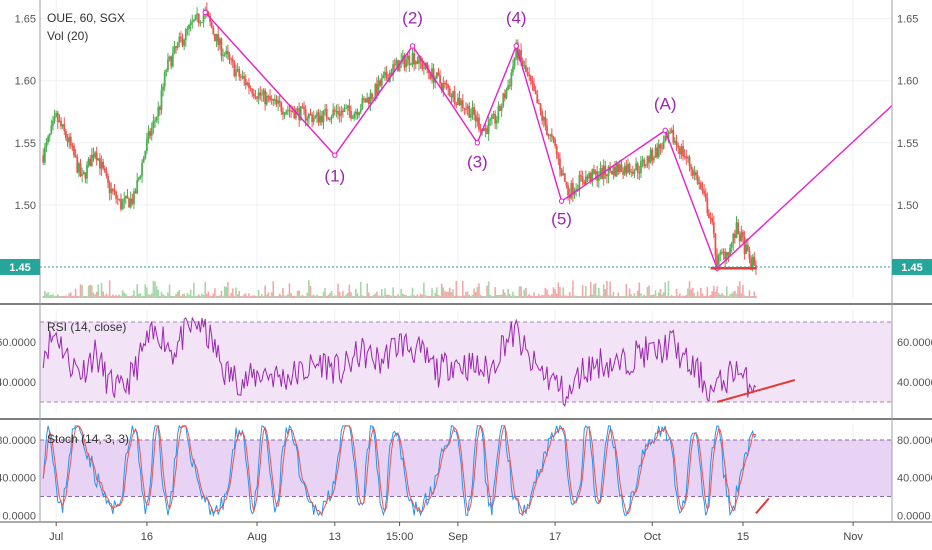 The width and height of the screenshot is (932, 550). What do you see at coordinates (88, 439) in the screenshot?
I see `stoch-legend: Stoch (14, 3, 3)` at bounding box center [88, 439].